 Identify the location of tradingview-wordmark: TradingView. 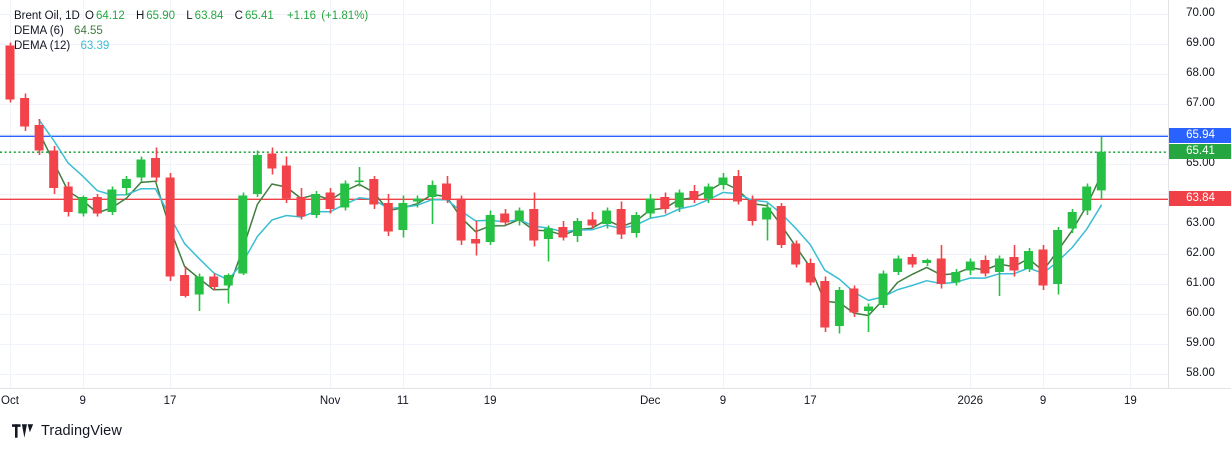
(81, 431).